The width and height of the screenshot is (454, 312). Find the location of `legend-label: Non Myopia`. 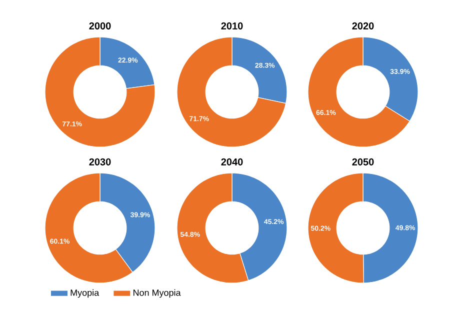

legend-label: Non Myopia is located at coordinates (157, 293).